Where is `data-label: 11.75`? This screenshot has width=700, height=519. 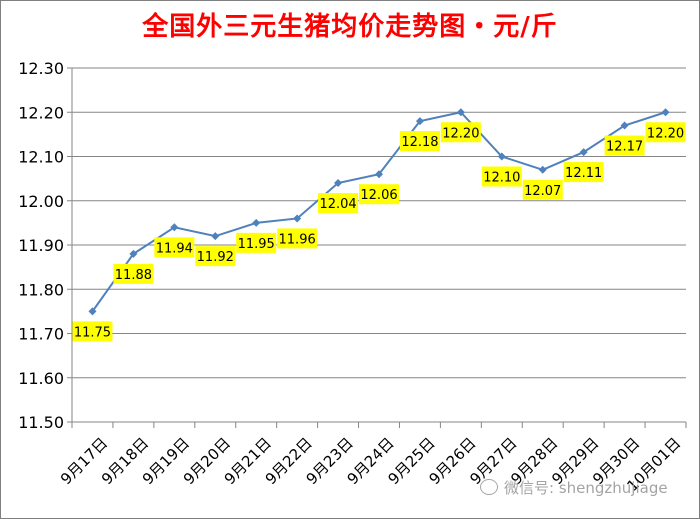 data-label: 11.75 is located at coordinates (92, 331).